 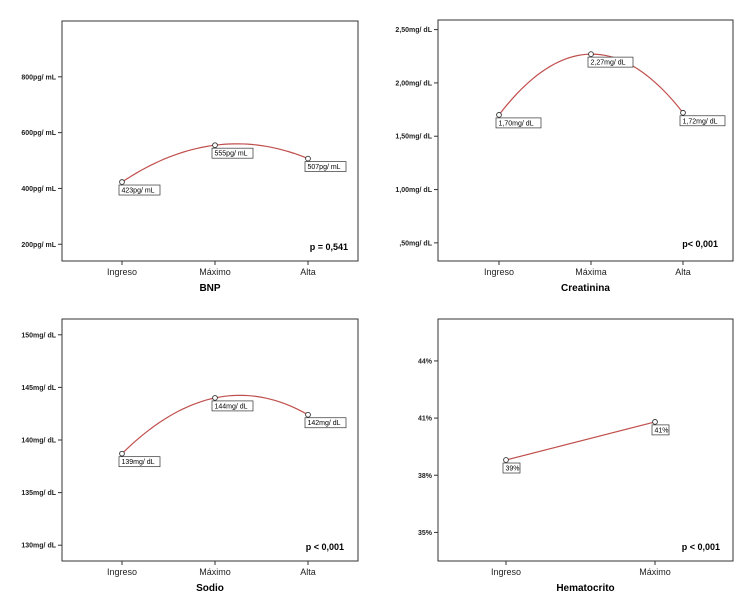 I want to click on data-label: 423pg/ mL, so click(x=138, y=191).